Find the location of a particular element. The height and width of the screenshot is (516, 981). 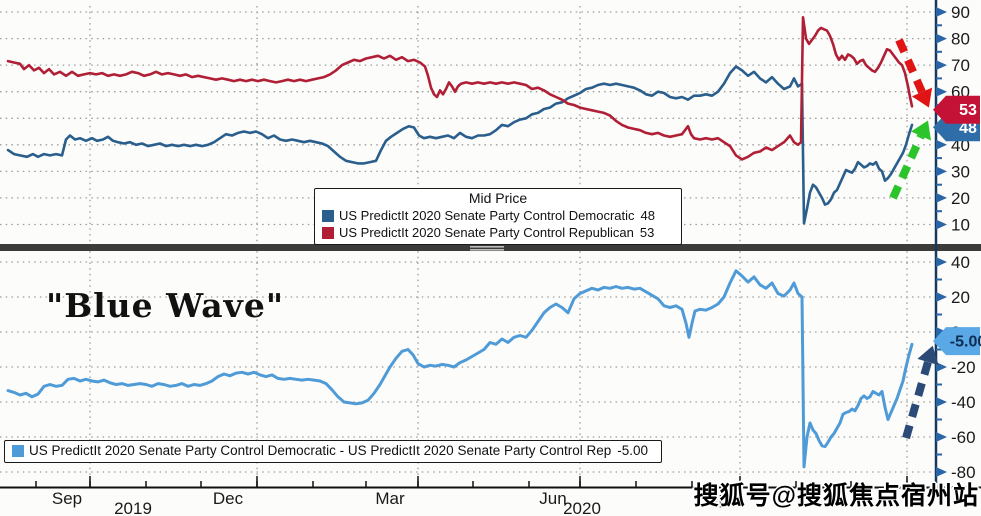

y-tick-label: 90 is located at coordinates (960, 12).